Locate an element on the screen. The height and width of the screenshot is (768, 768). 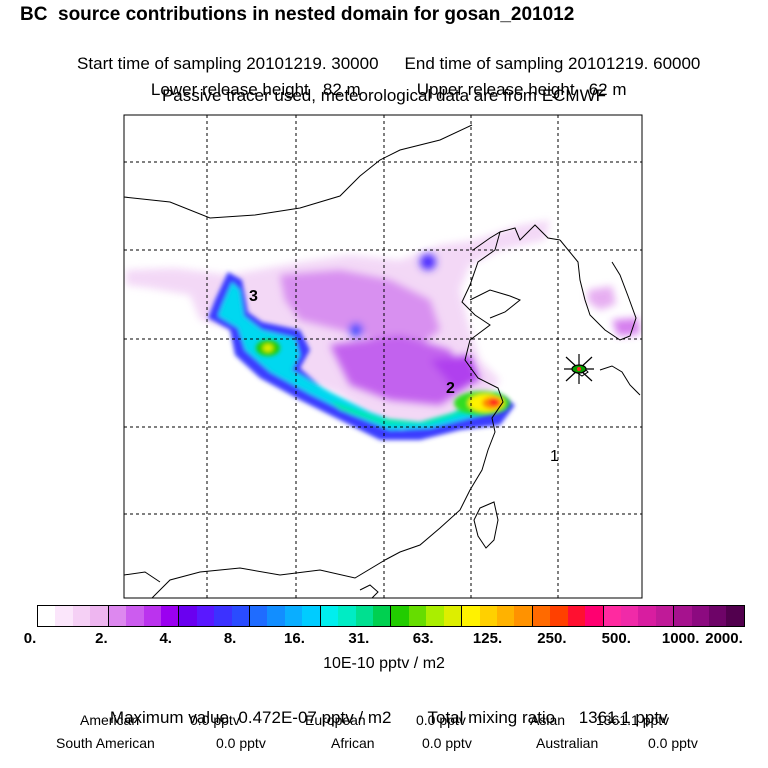
color-scale-tick-label: 4. is located at coordinates (165, 638).